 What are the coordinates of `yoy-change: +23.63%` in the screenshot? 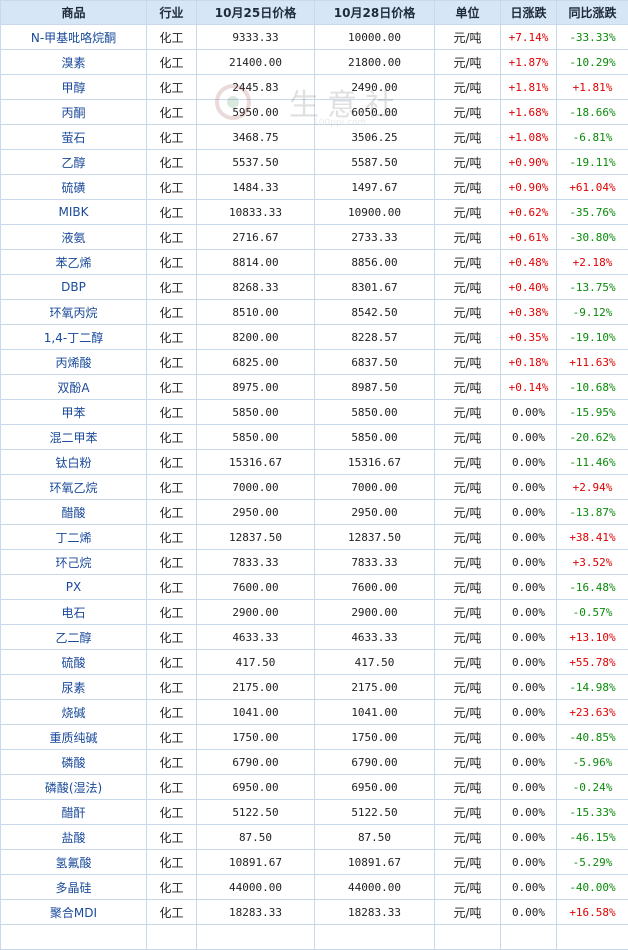 It's located at (592, 712).